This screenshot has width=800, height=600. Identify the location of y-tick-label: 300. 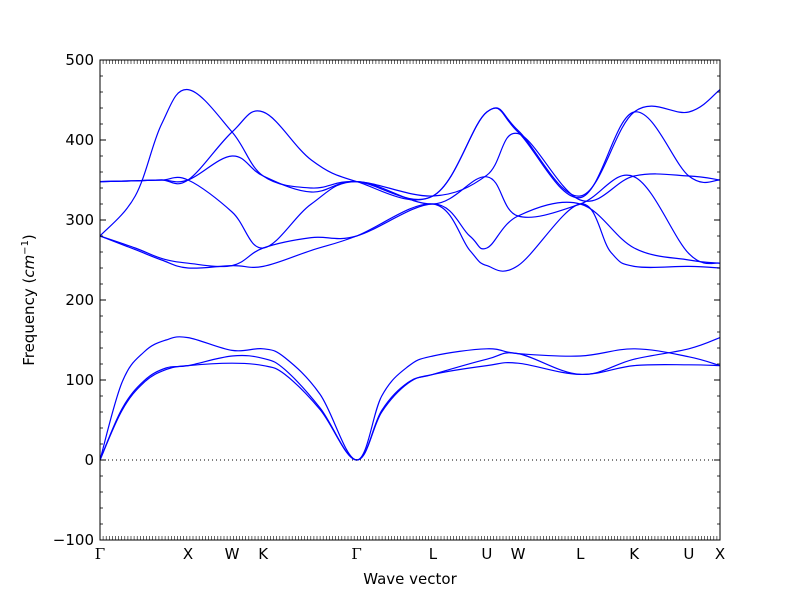
(79, 220).